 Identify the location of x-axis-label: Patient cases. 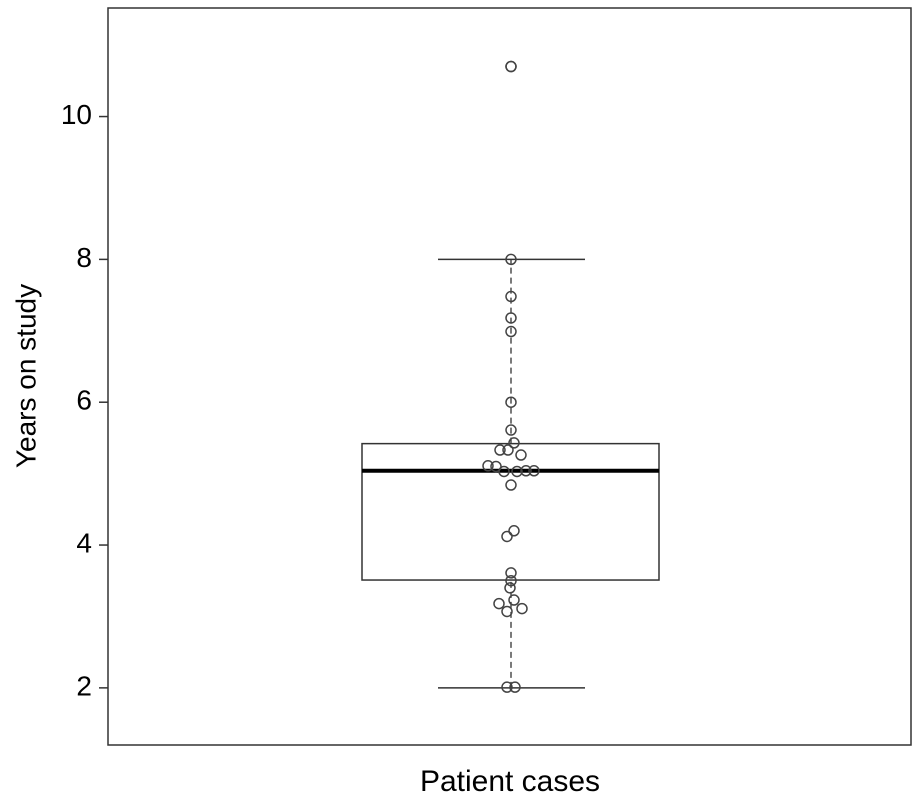
(510, 781).